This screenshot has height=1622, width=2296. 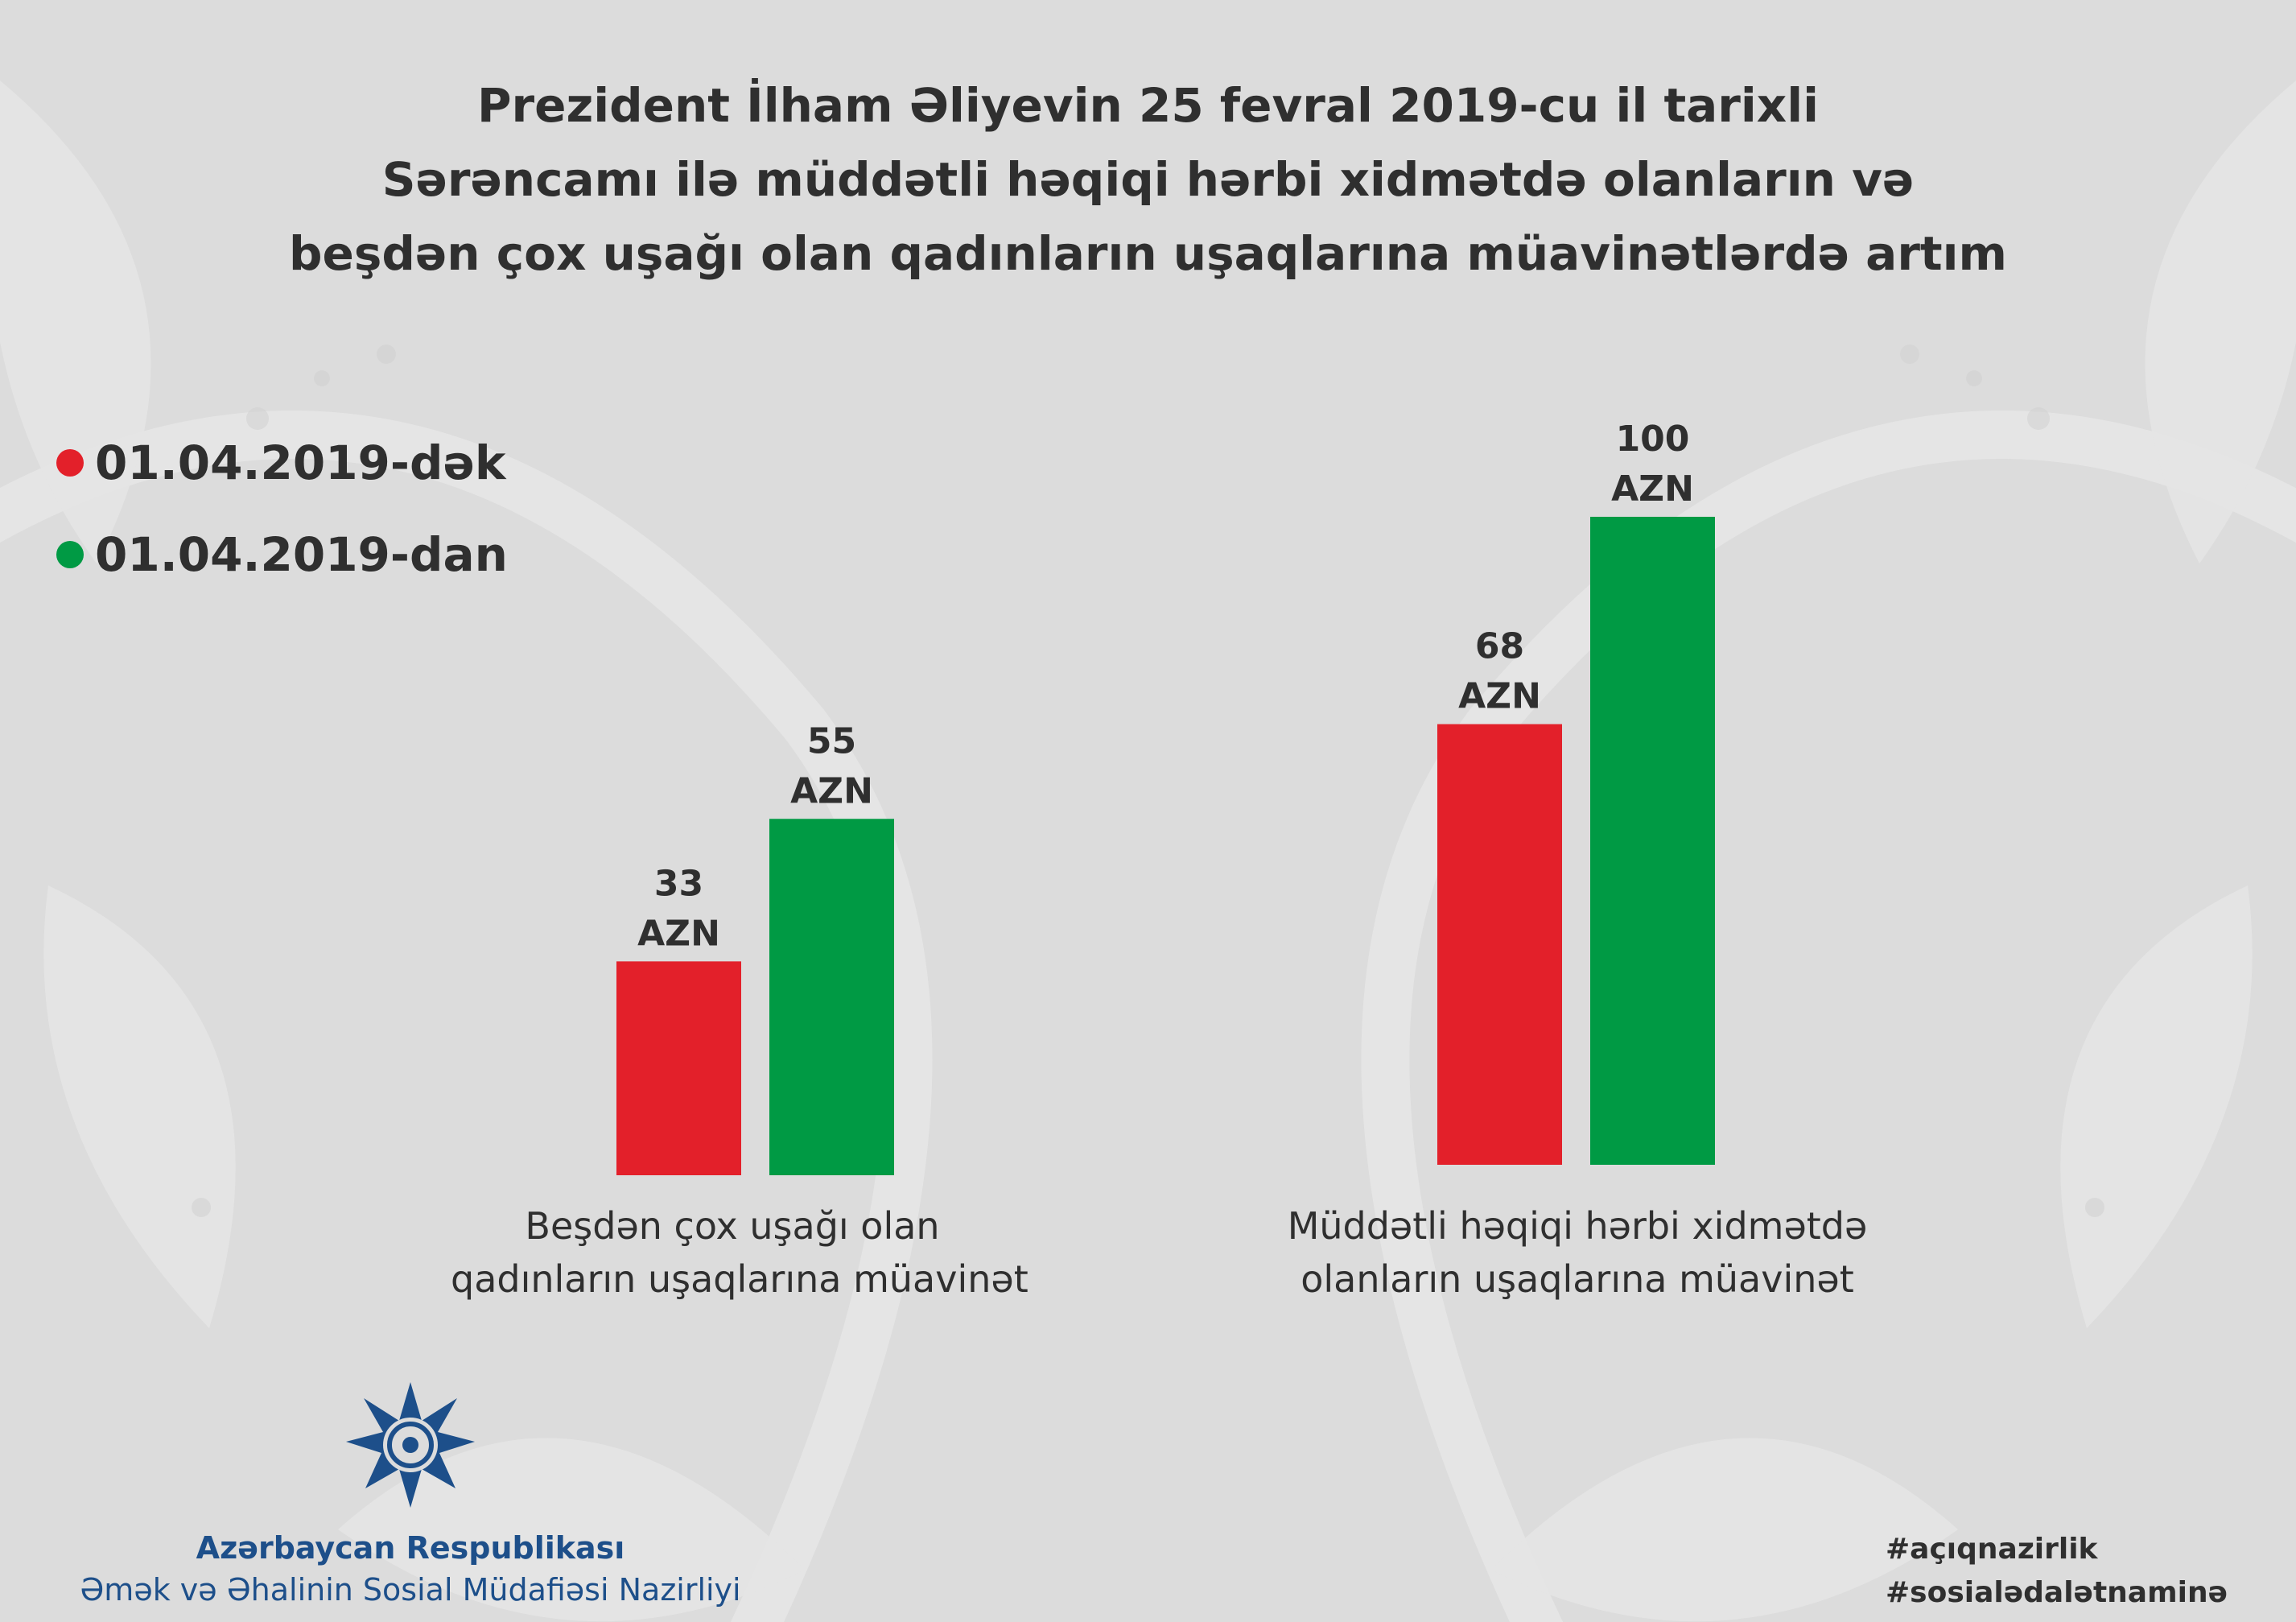 I want to click on category-label-2-line-2: olanların uşaqlarına müavinət, so click(x=1577, y=1279).